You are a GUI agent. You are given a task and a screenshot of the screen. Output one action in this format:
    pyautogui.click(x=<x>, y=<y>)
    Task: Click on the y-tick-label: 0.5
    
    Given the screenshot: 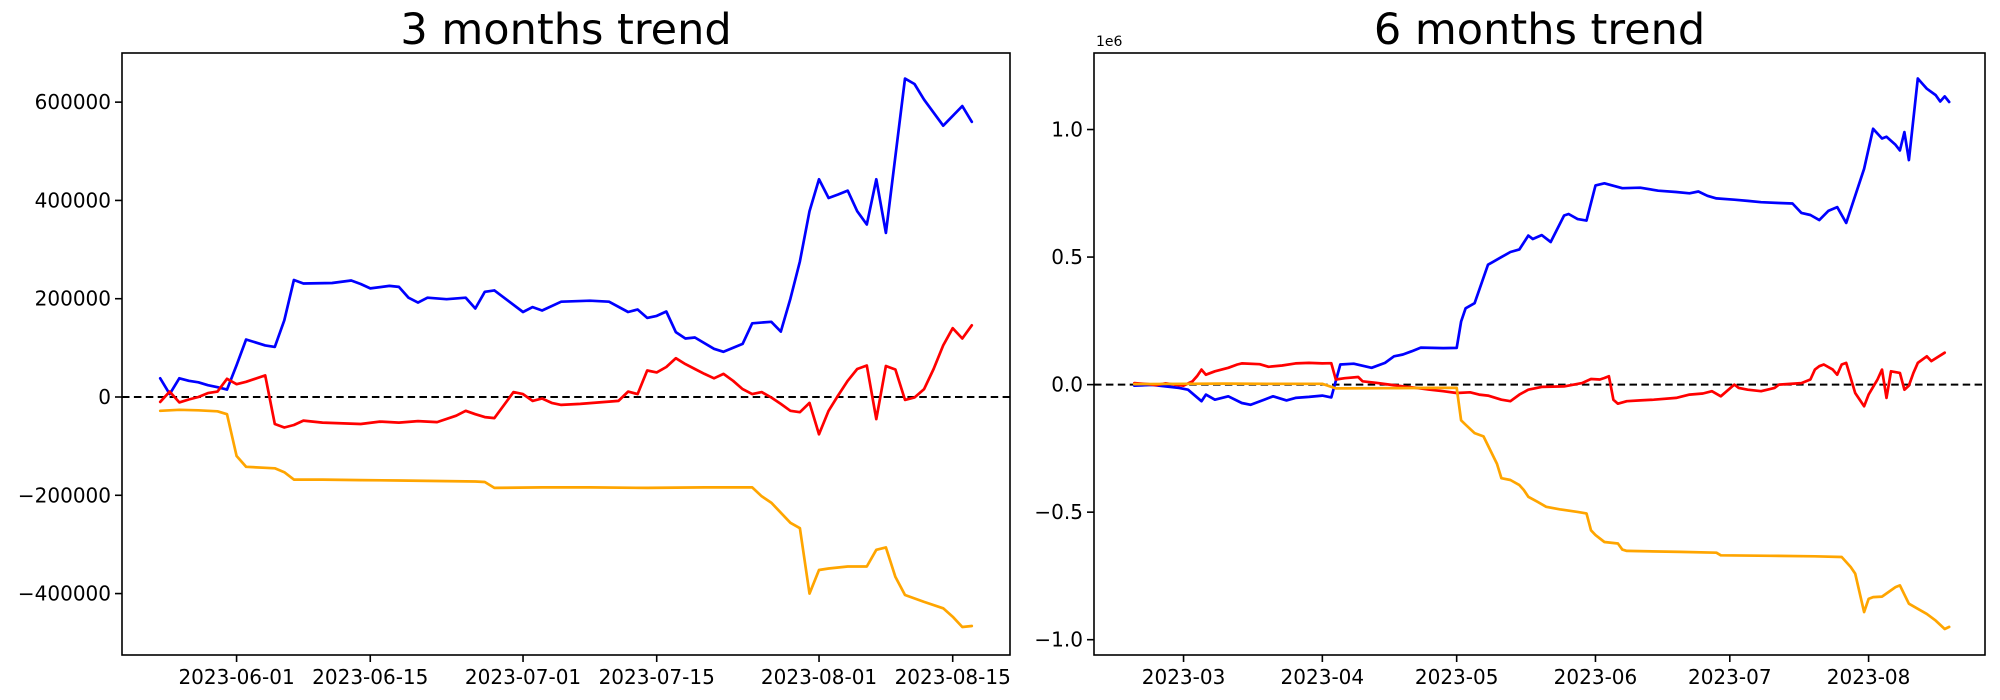 What is the action you would take?
    pyautogui.click(x=1067, y=257)
    